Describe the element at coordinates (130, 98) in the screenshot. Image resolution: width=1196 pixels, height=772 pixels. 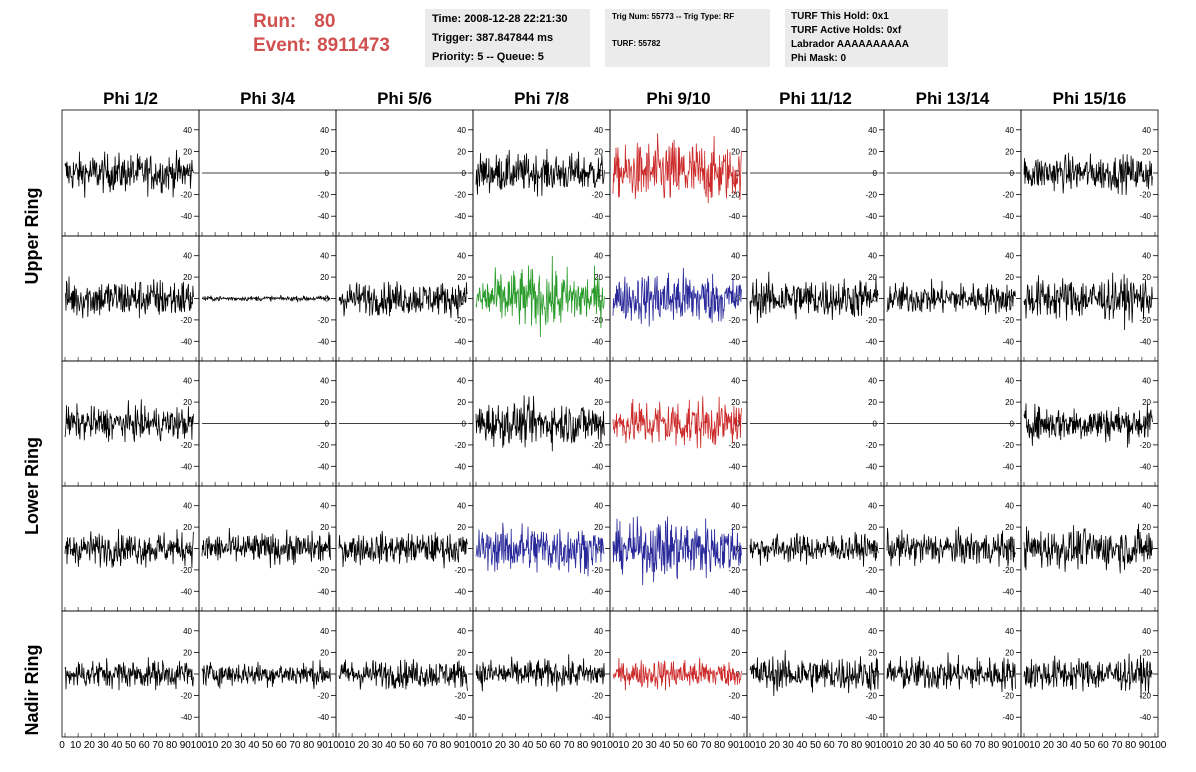
I see `column-title: Phi 1/2` at that location.